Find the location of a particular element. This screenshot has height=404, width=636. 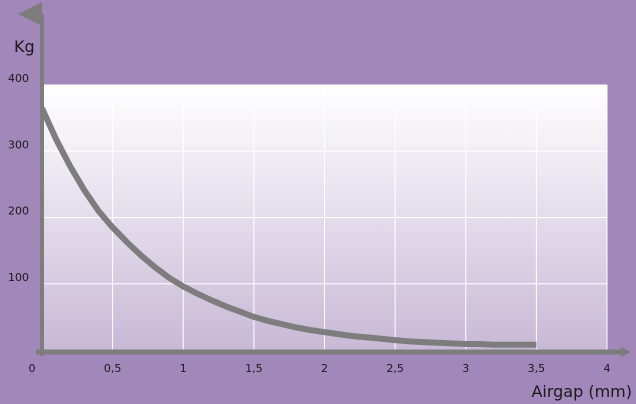

x-tick-label: 4 is located at coordinates (607, 368).